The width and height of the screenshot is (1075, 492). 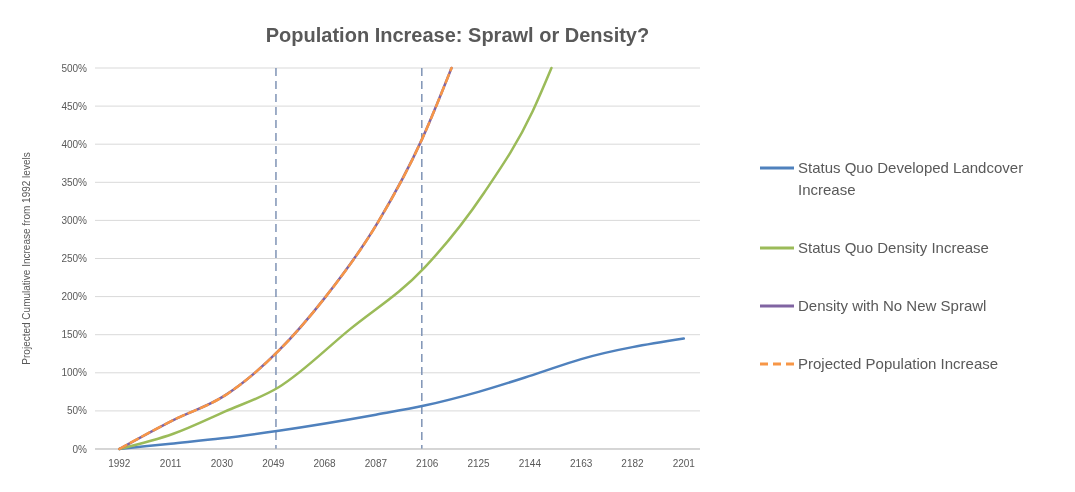 I want to click on y-tick-label: 150%, so click(x=74, y=335).